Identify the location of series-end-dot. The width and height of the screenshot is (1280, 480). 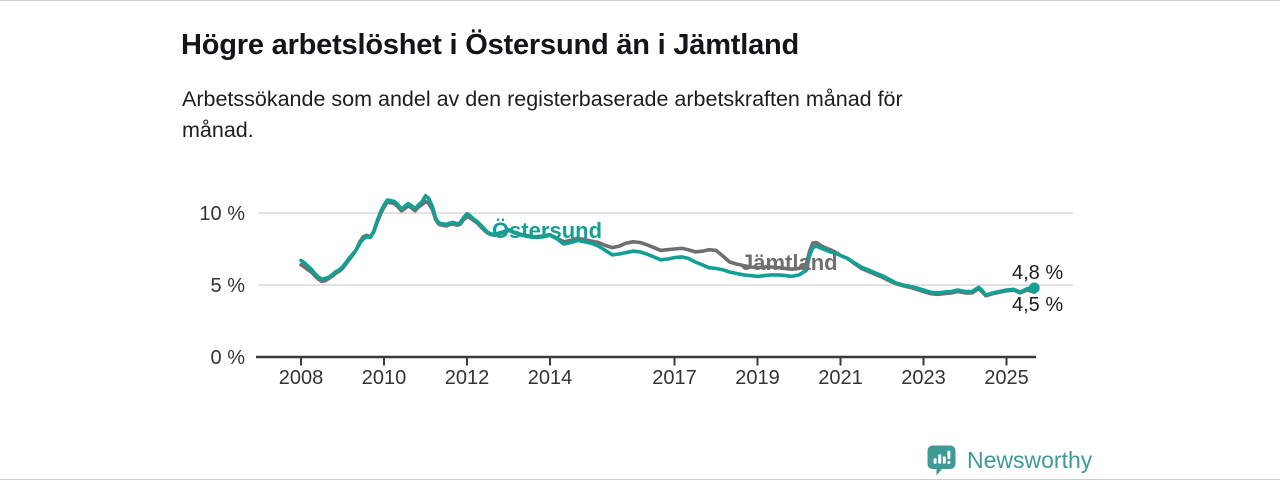
(1034, 288).